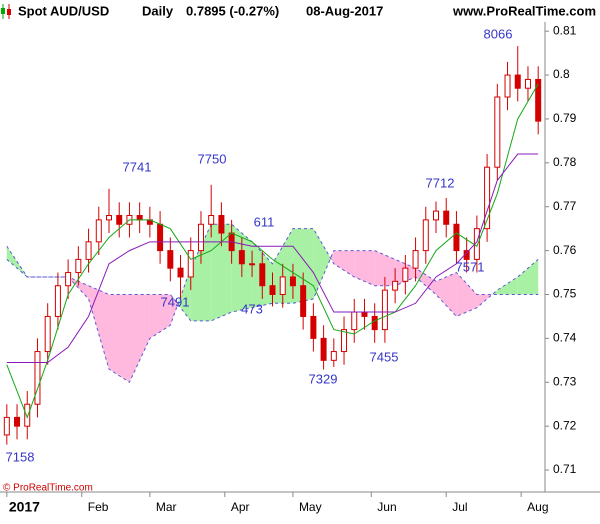  What do you see at coordinates (537, 507) in the screenshot?
I see `x-tick-label: Aug` at bounding box center [537, 507].